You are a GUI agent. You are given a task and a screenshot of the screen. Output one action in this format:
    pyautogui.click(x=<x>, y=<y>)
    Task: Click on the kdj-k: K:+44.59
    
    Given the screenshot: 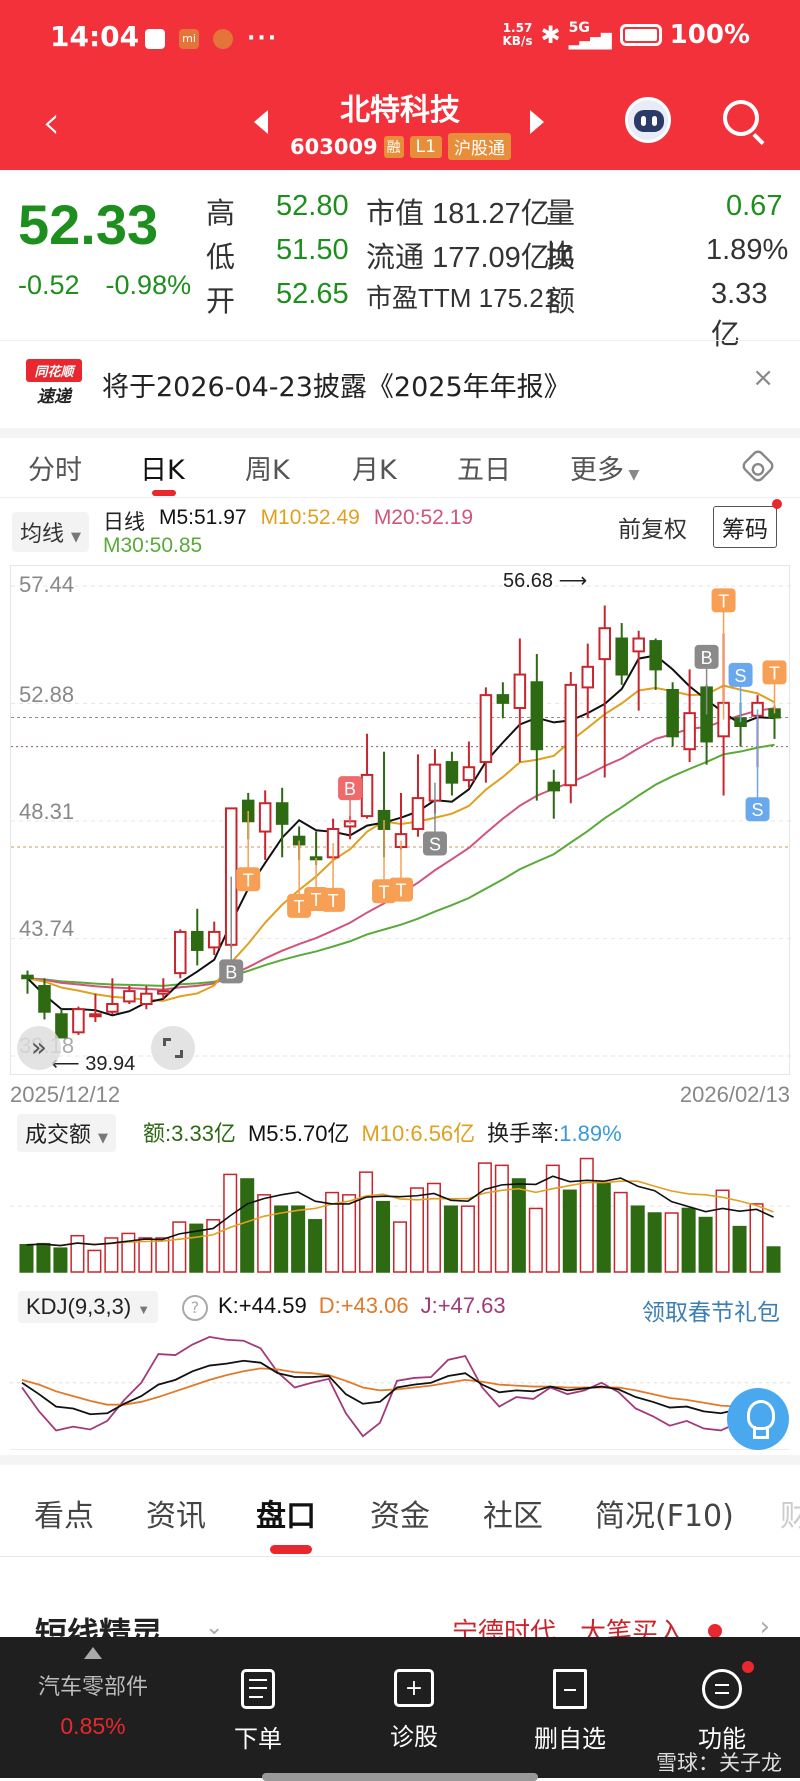 What is the action you would take?
    pyautogui.click(x=262, y=1305)
    